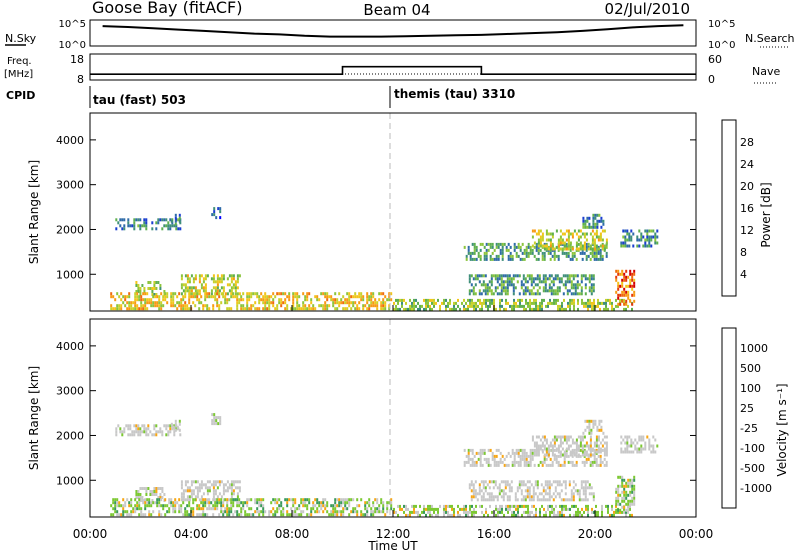 This screenshot has height=554, width=800. I want to click on colorbar-tick-label: 4, so click(743, 274).